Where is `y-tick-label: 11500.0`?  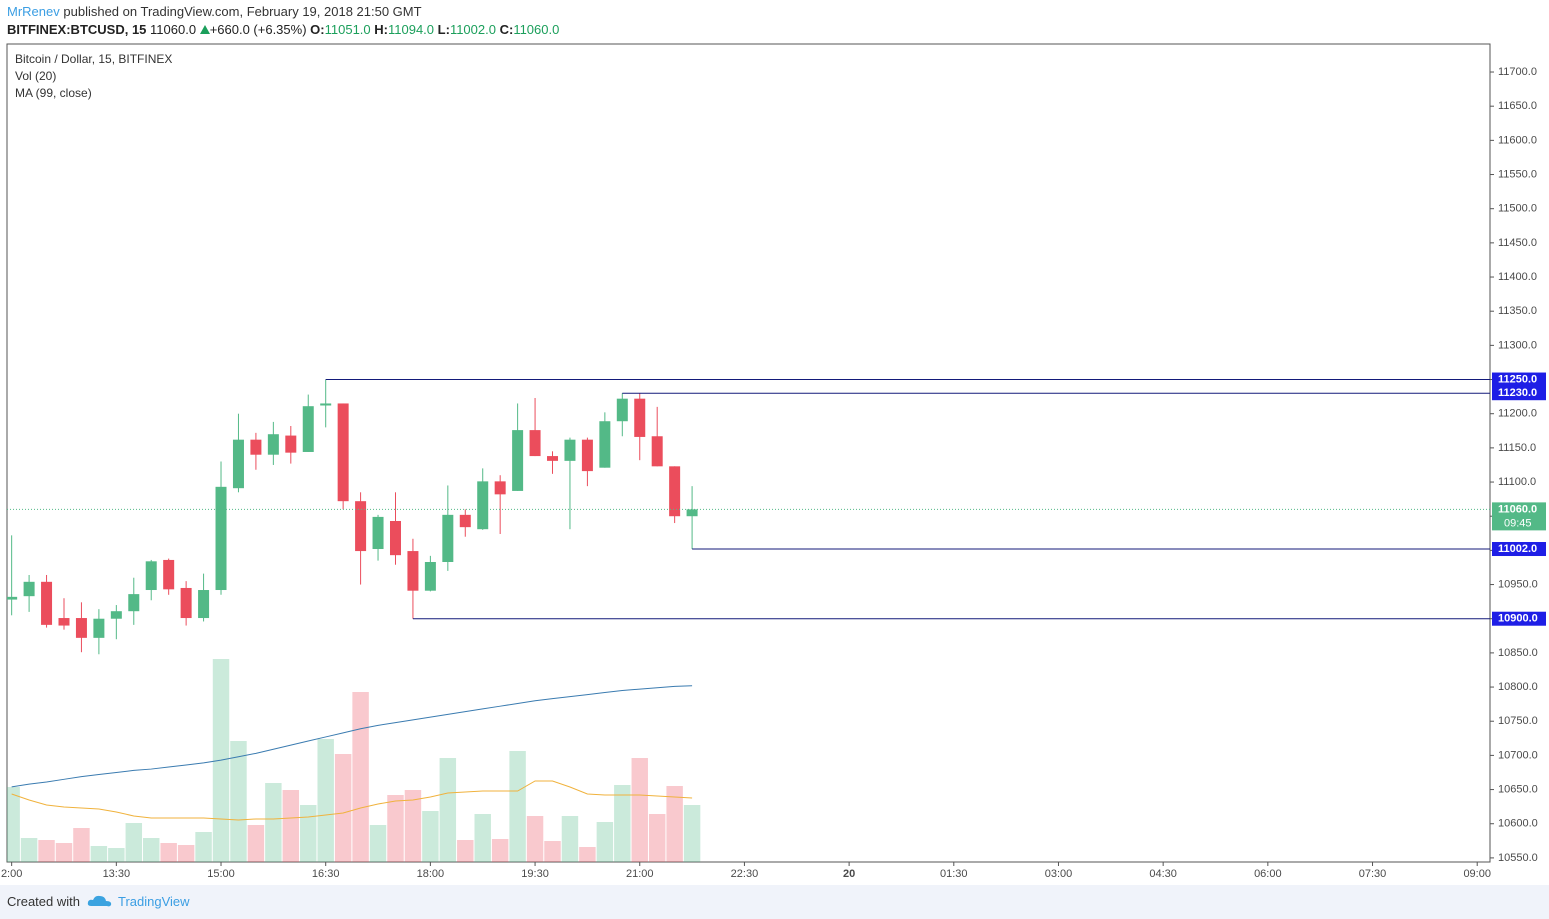 y-tick-label: 11500.0 is located at coordinates (1517, 209).